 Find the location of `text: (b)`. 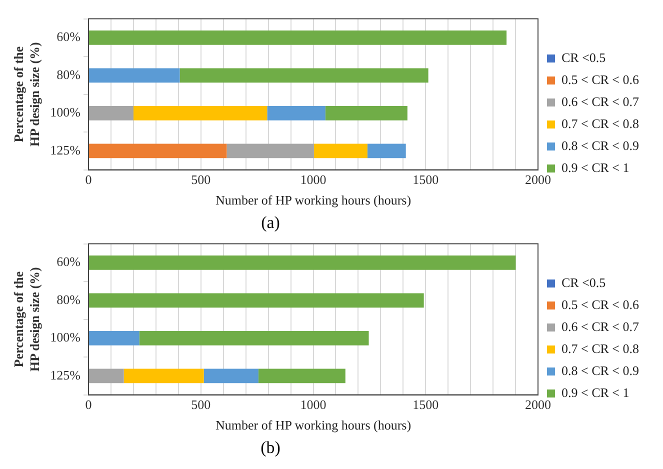

text: (b) is located at coordinates (271, 448).